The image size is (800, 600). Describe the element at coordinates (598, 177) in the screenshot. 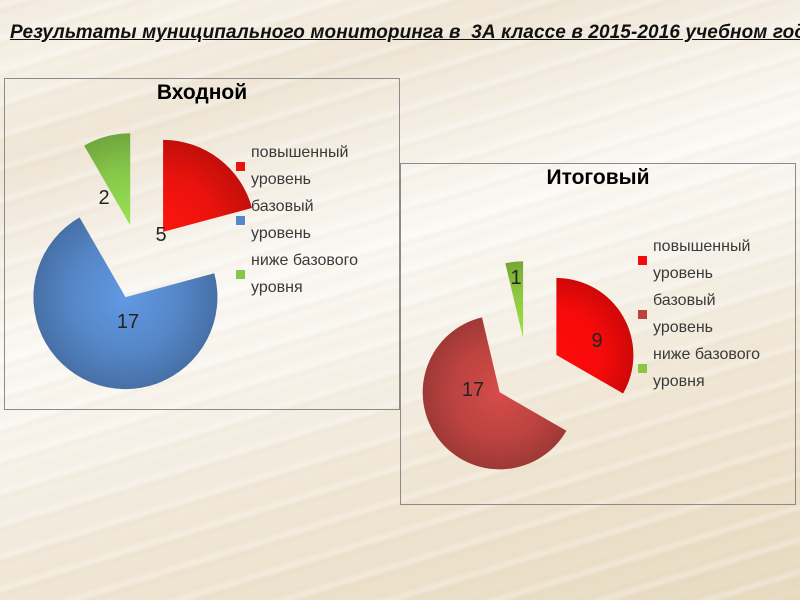

I see `chart-title-final: Итоговый` at that location.